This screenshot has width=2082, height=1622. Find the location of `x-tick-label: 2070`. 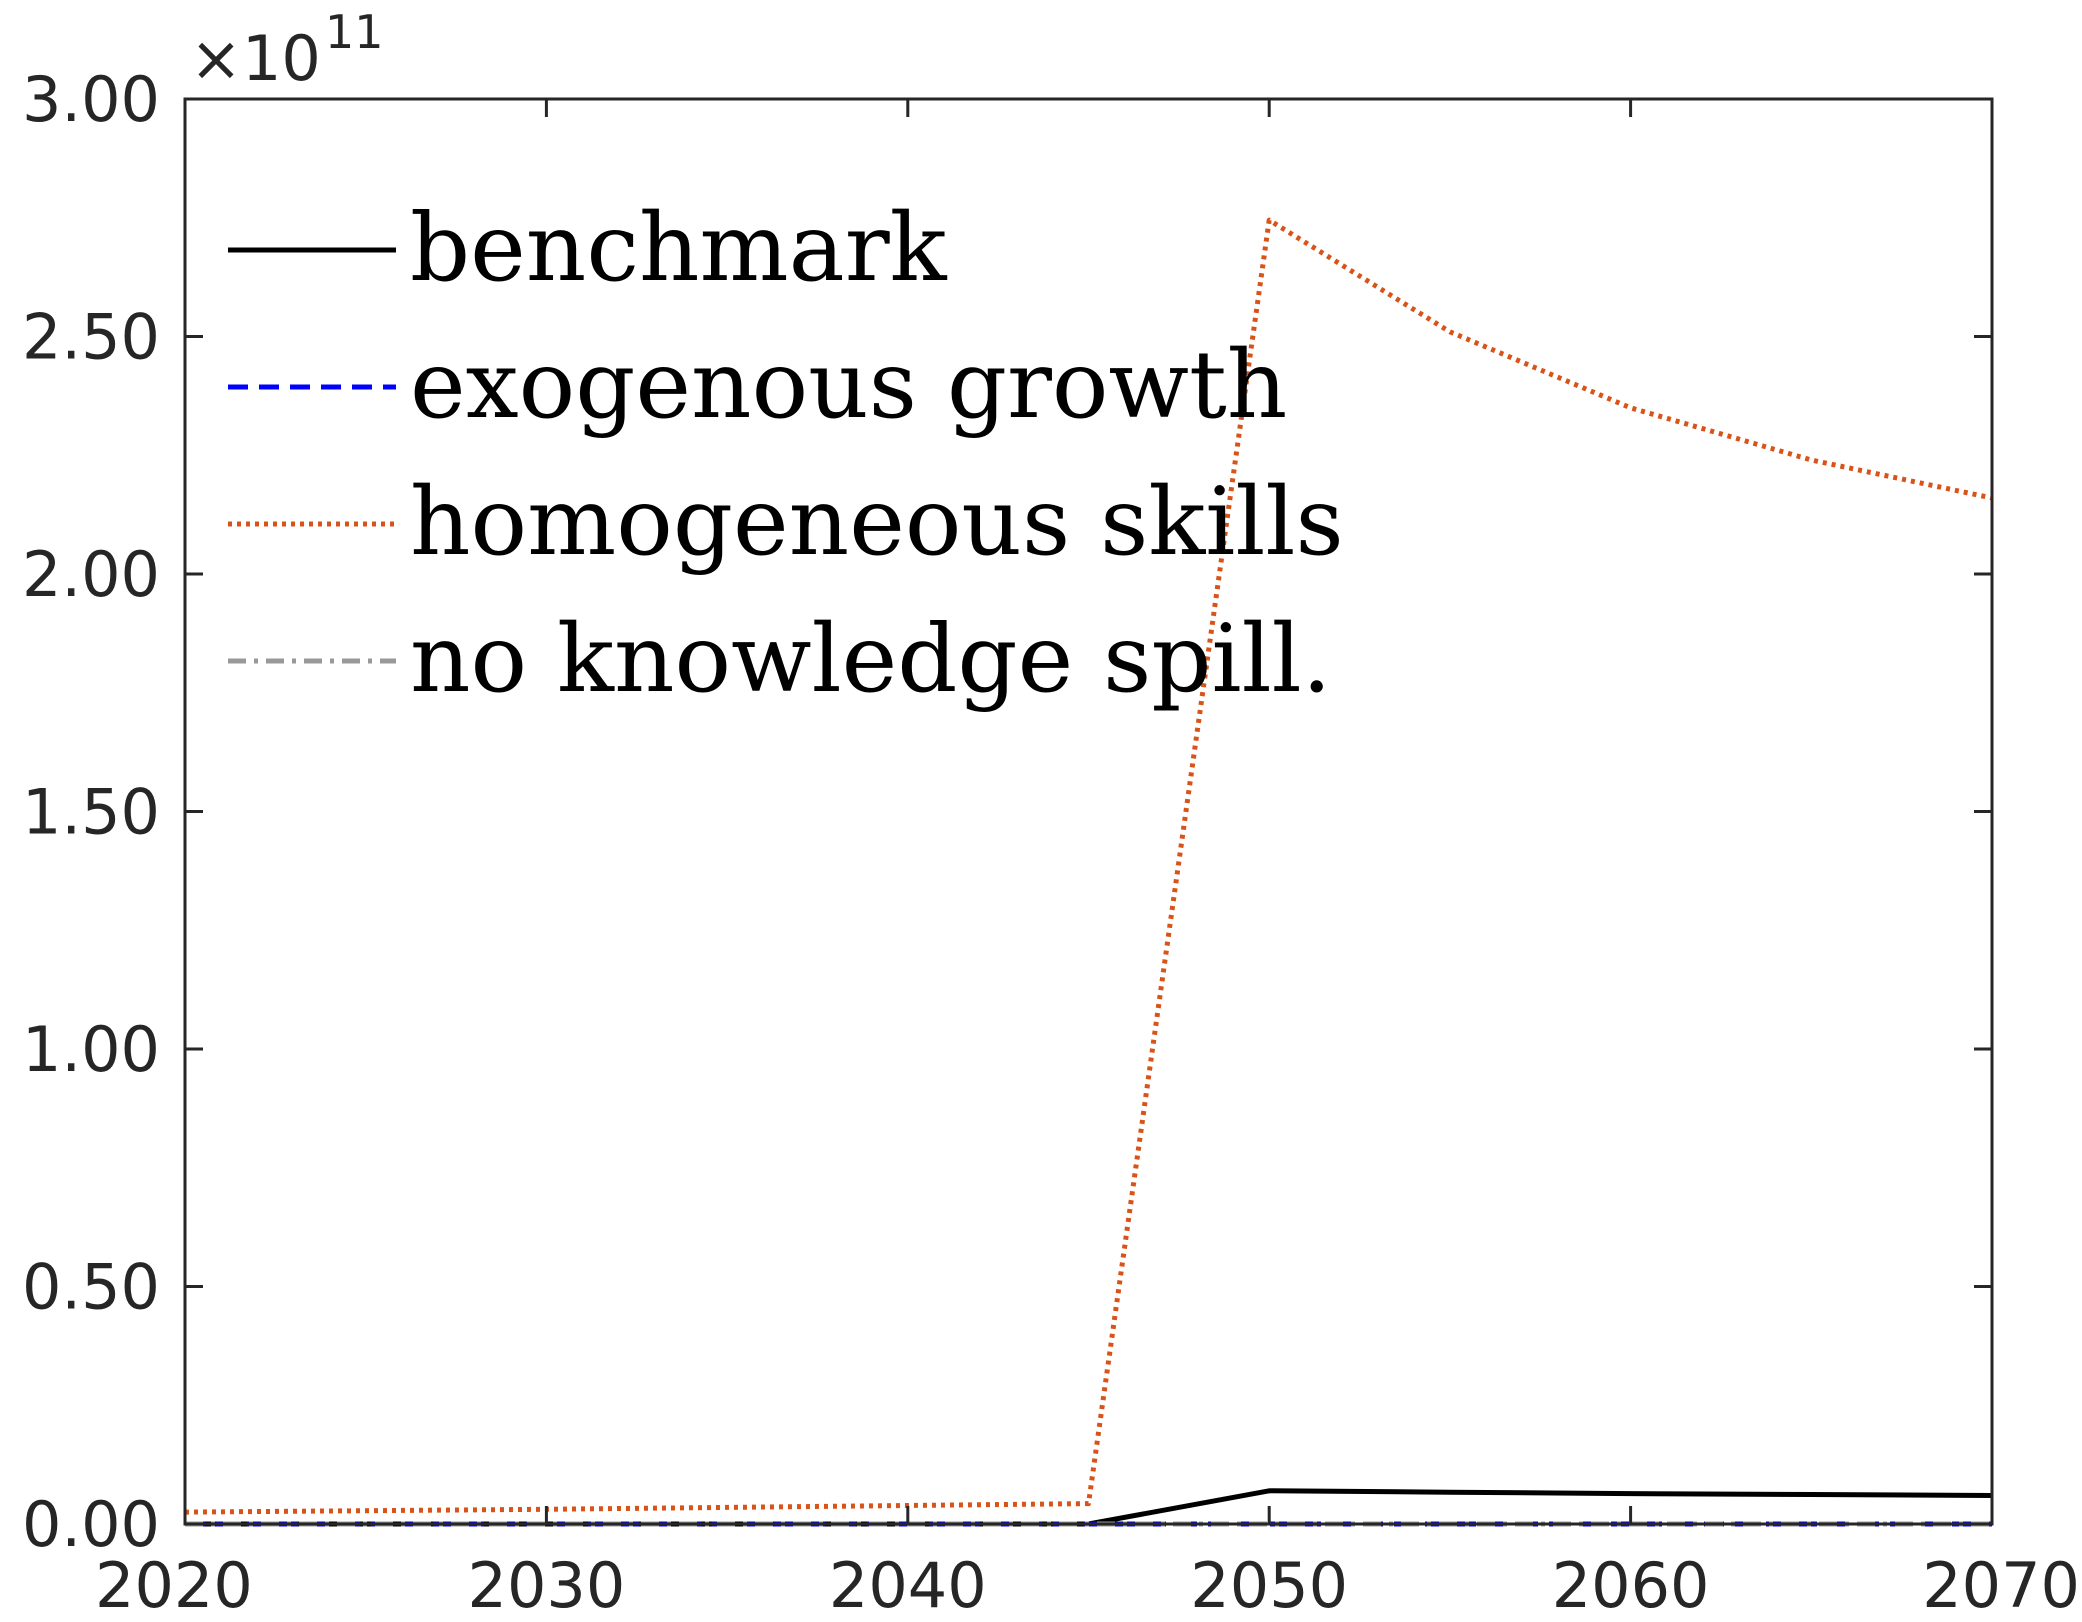

x-tick-label: 2070 is located at coordinates (2001, 1585).